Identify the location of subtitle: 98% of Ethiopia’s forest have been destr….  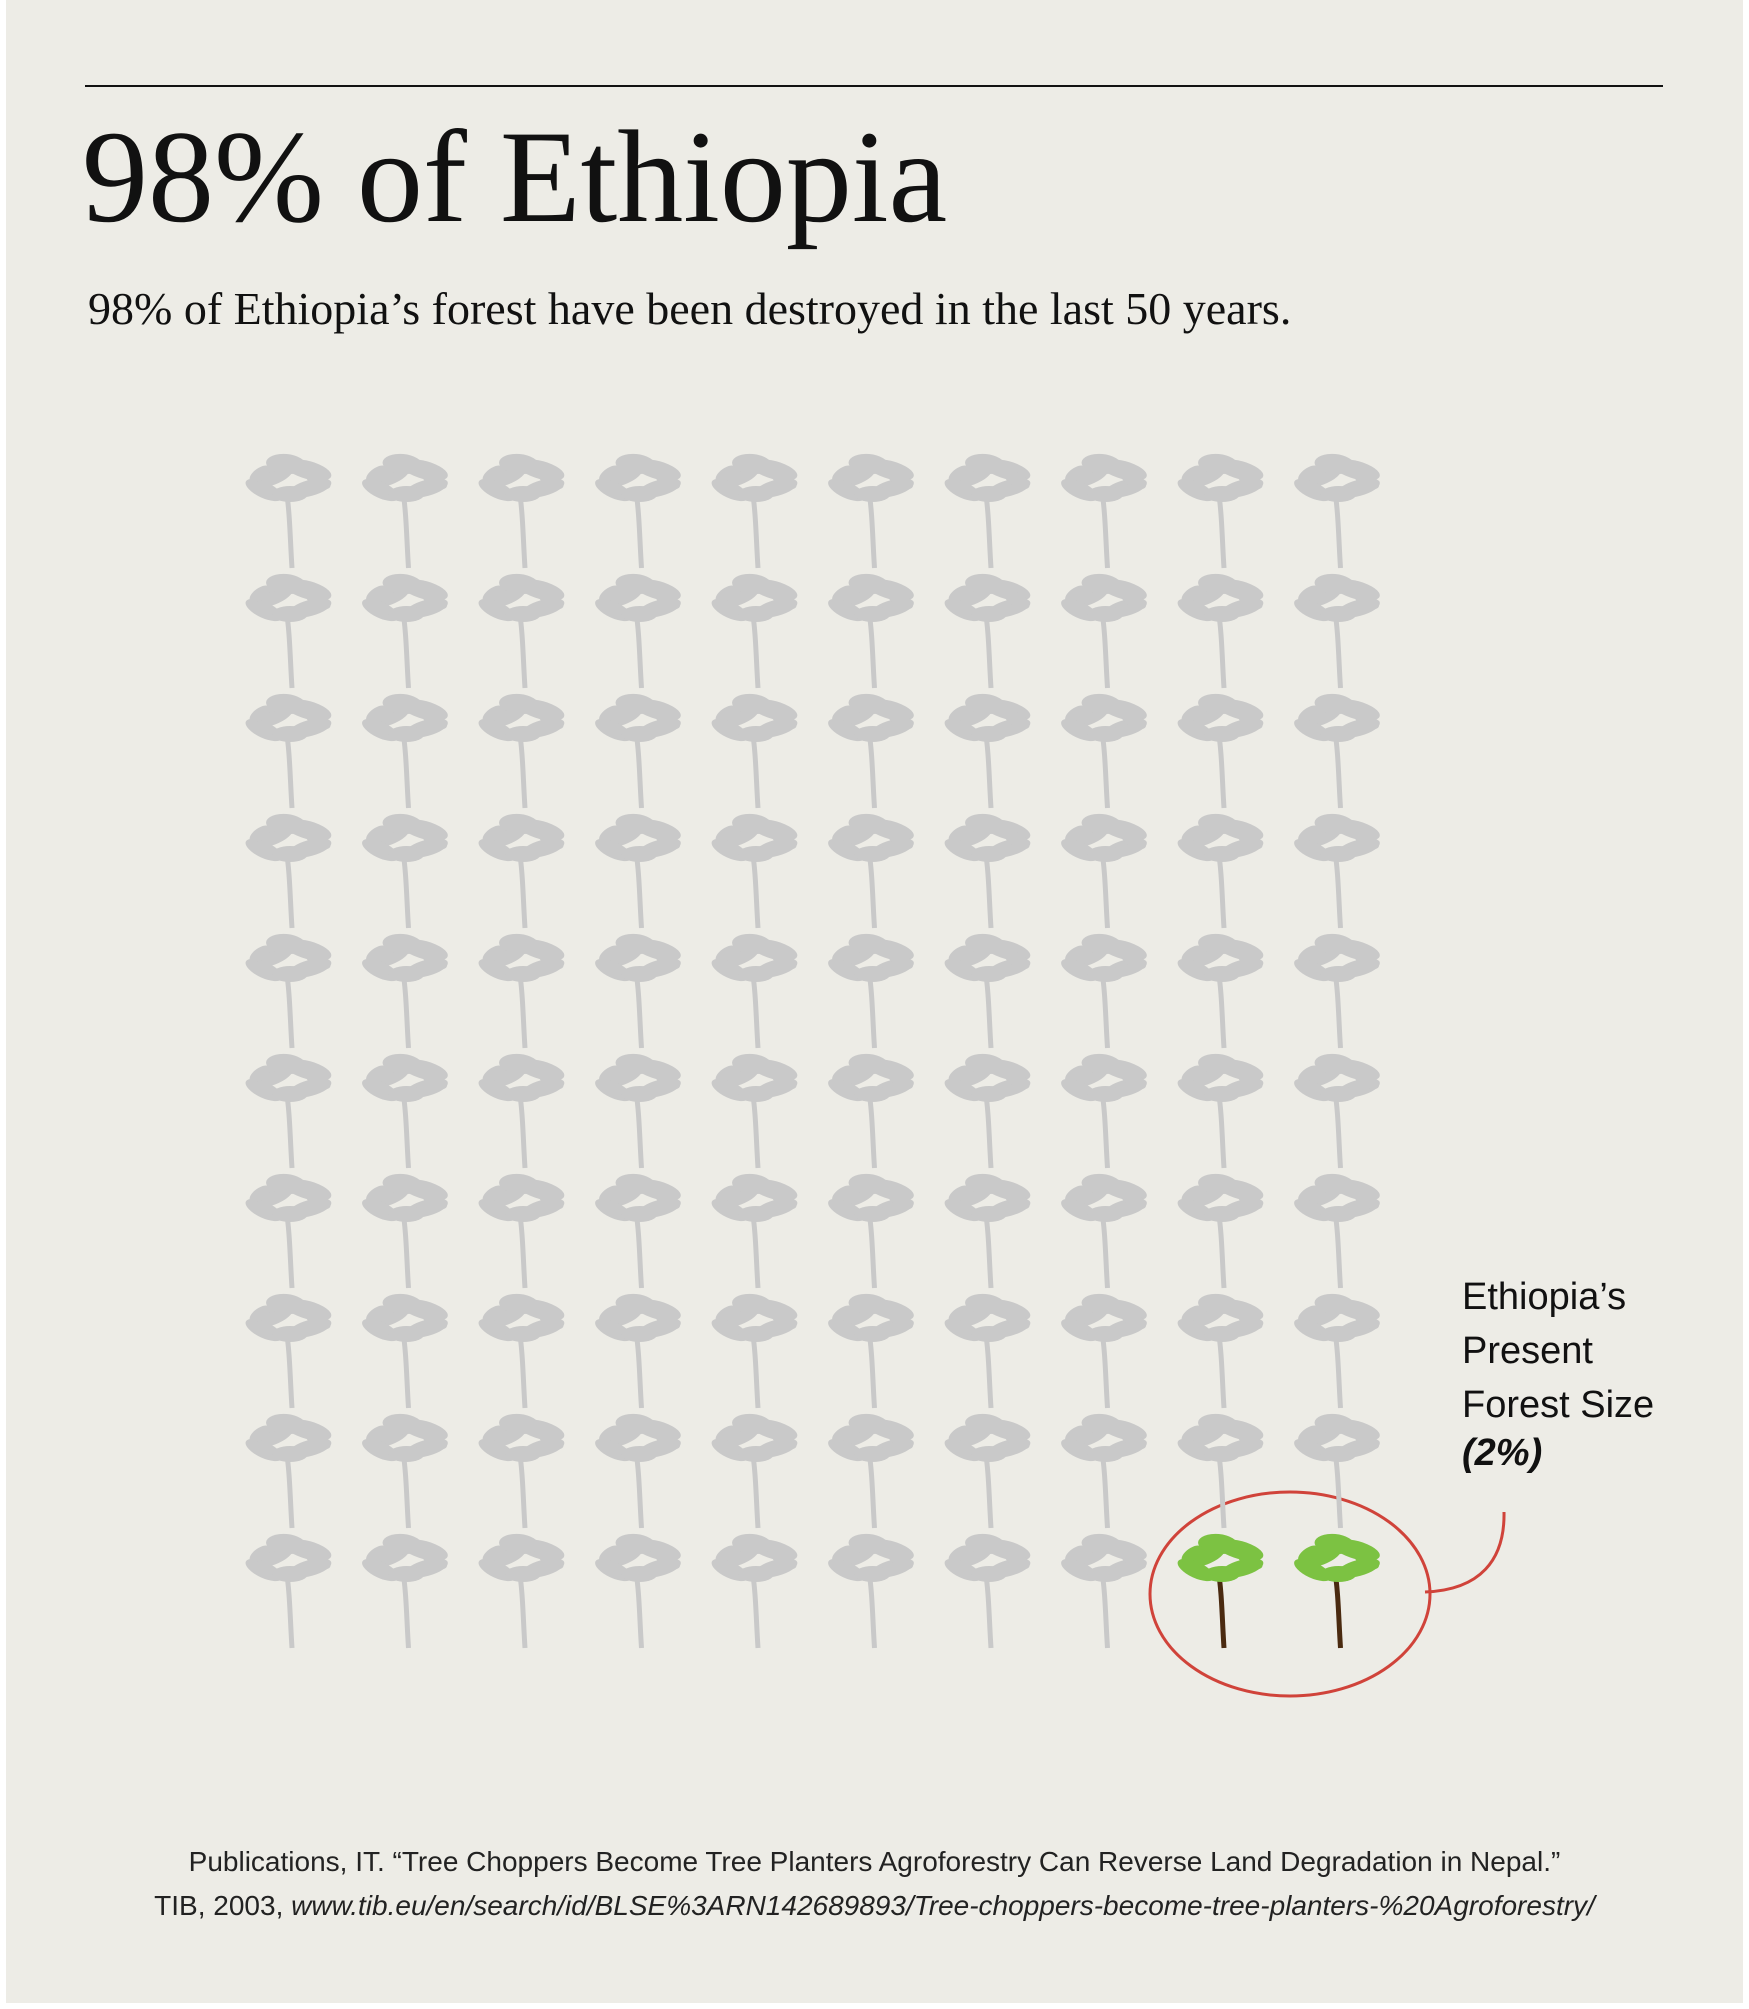
(690, 308).